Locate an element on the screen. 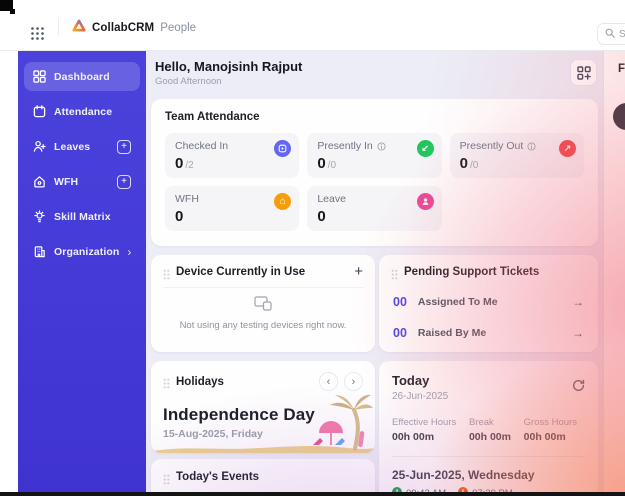 The width and height of the screenshot is (625, 496). sidebar-item-label: Skill Matrix is located at coordinates (82, 216).